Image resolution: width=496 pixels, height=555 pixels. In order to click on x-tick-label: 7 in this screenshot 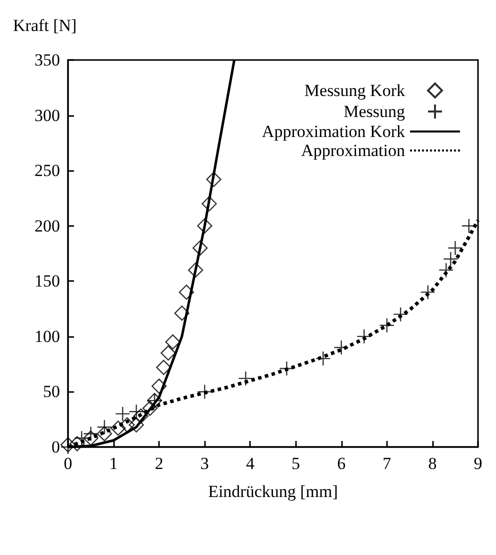, I will do `click(387, 463)`.